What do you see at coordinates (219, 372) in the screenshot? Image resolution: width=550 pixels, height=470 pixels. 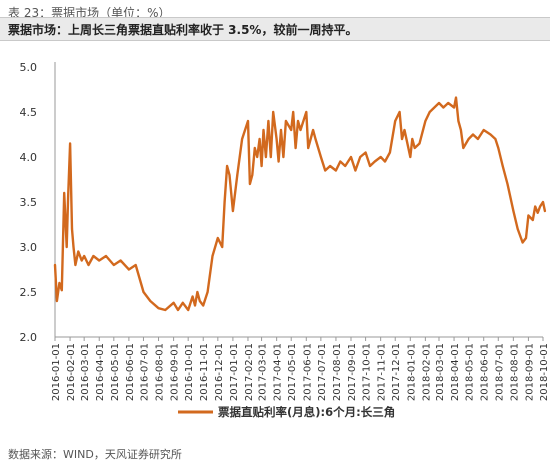 I see `x-tick-label: 2016-12-01` at bounding box center [219, 372].